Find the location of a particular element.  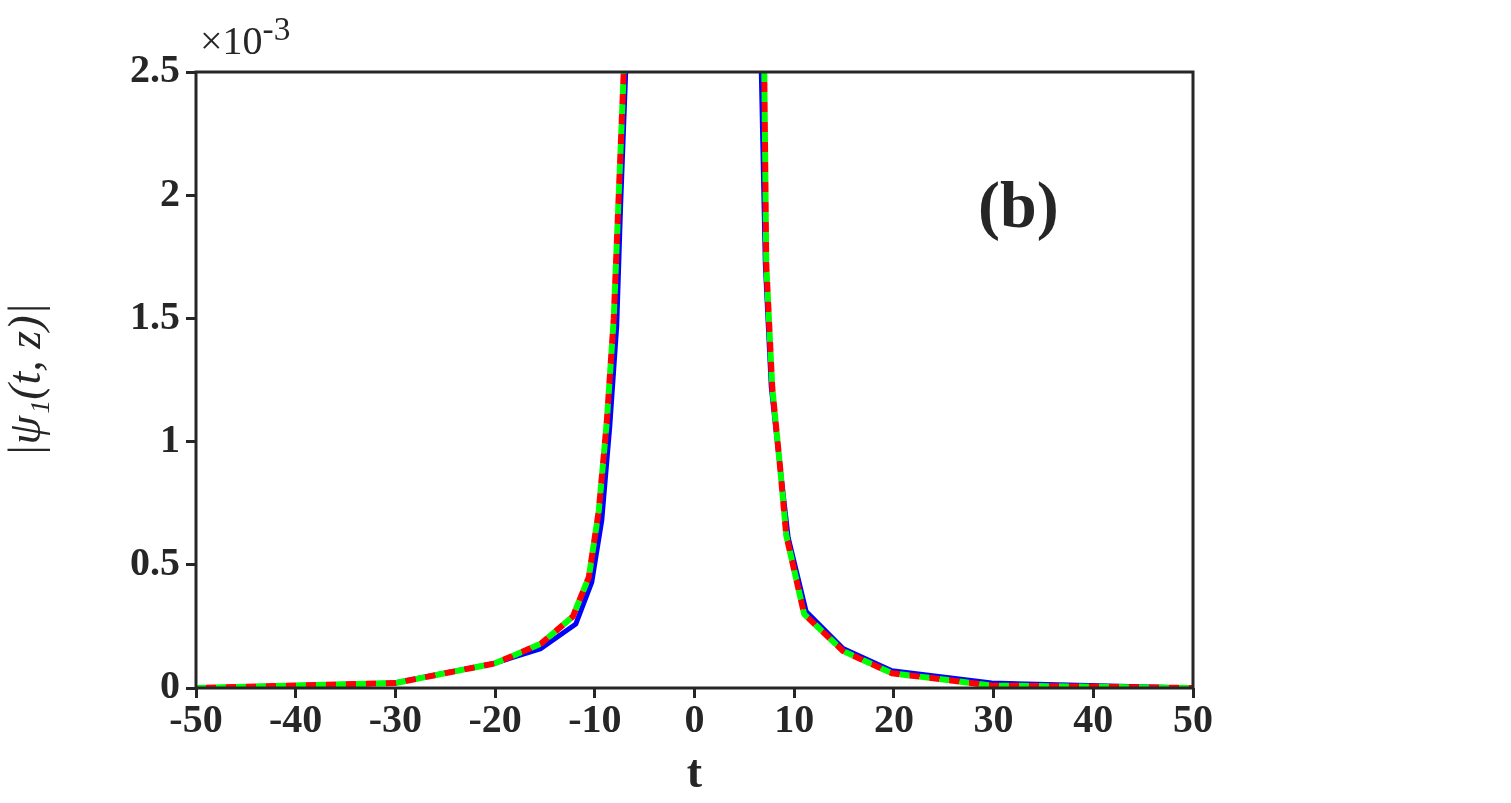

y-tick-label: 2.5 is located at coordinates (155, 69).